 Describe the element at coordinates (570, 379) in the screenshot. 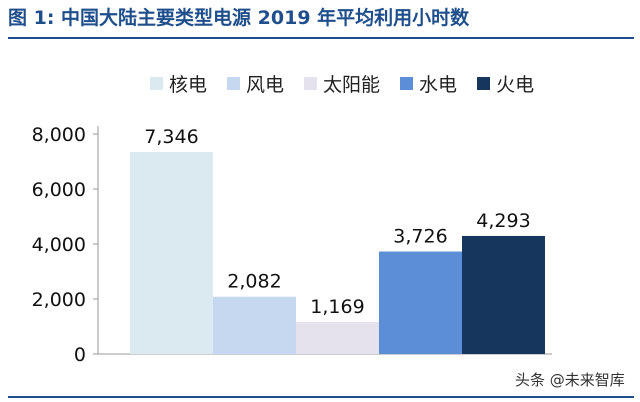

I see `watermark: 头条 @未来智库` at that location.